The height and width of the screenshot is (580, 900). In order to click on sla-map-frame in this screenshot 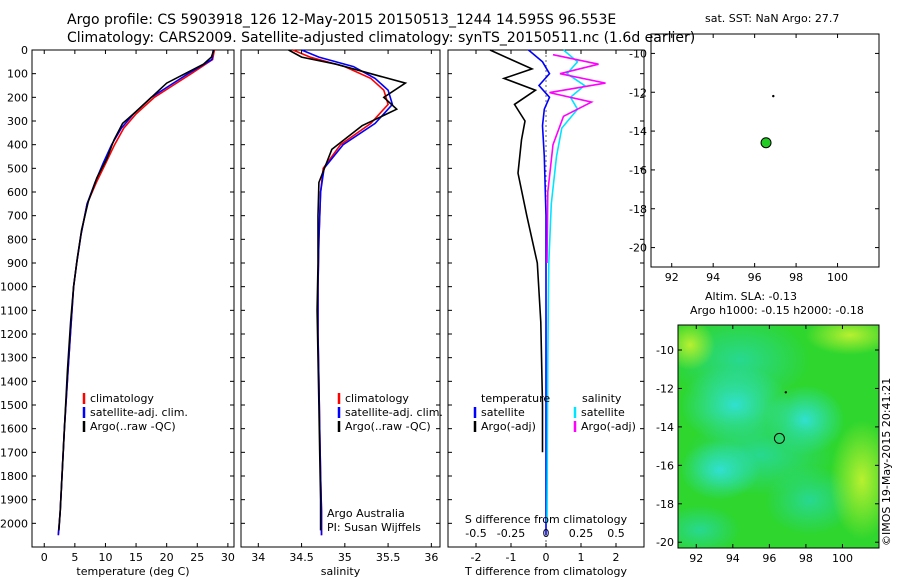, I will do `click(778, 436)`.